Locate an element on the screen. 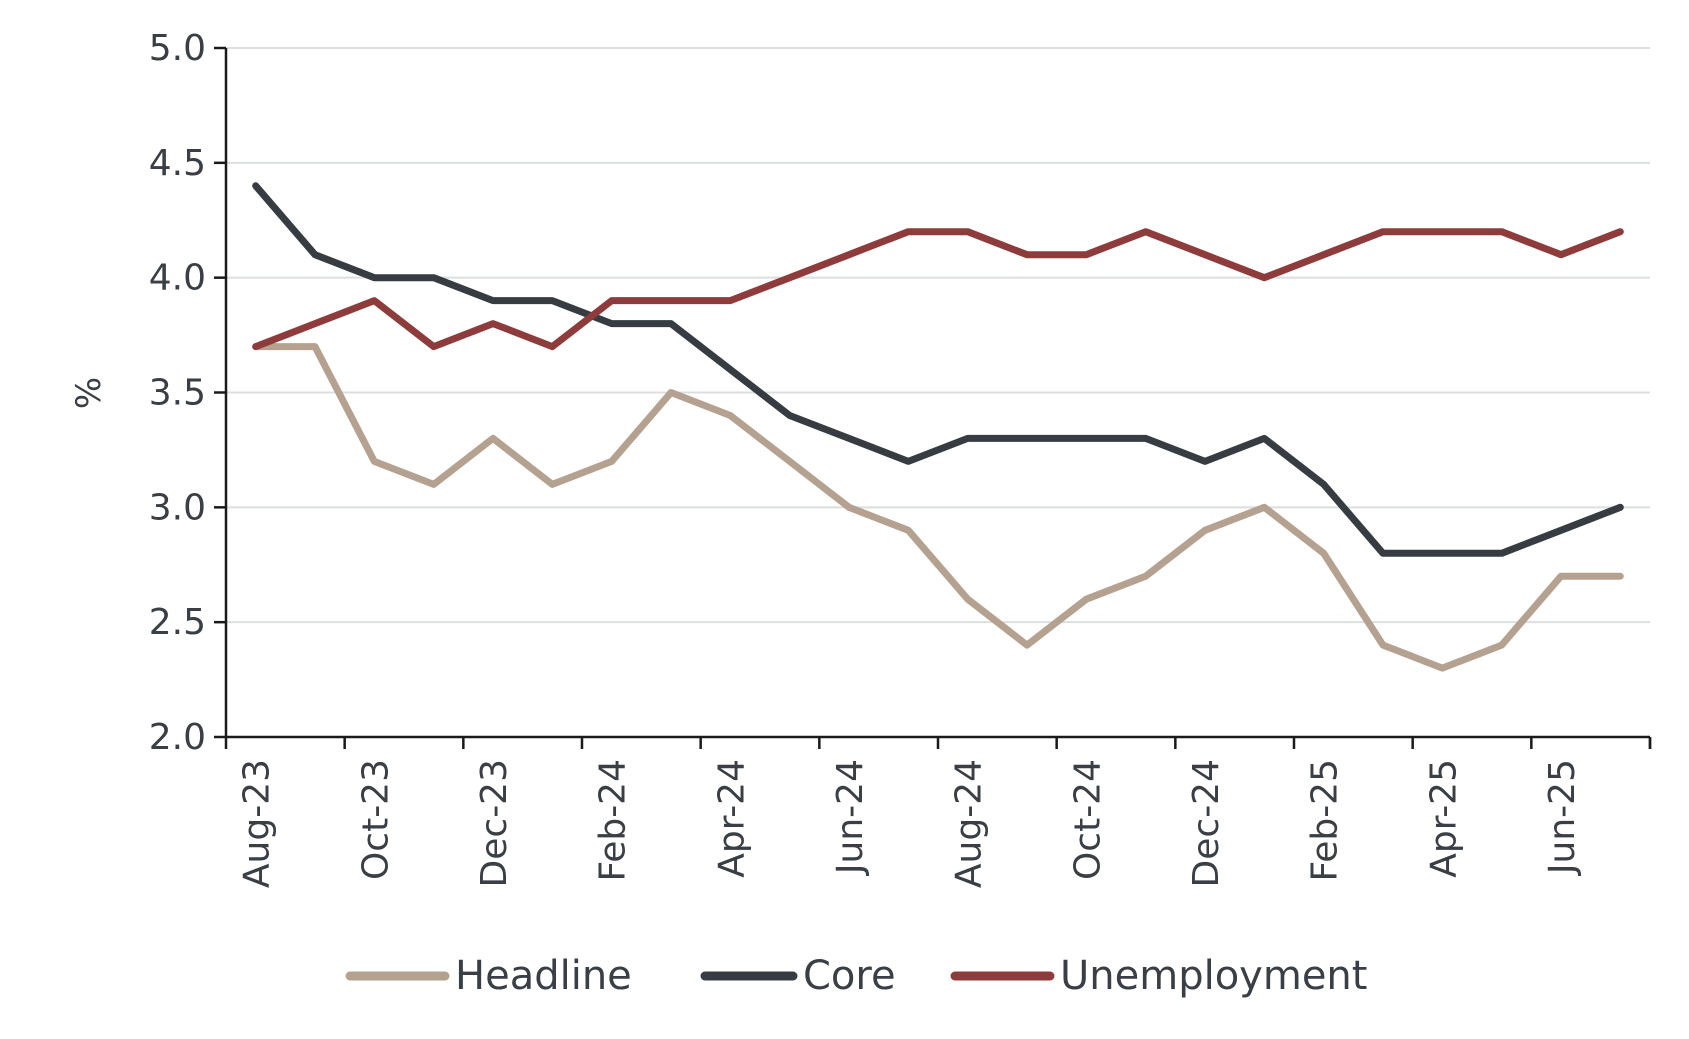 The height and width of the screenshot is (1039, 1689). y-tick-label: 3.0 is located at coordinates (177, 507).